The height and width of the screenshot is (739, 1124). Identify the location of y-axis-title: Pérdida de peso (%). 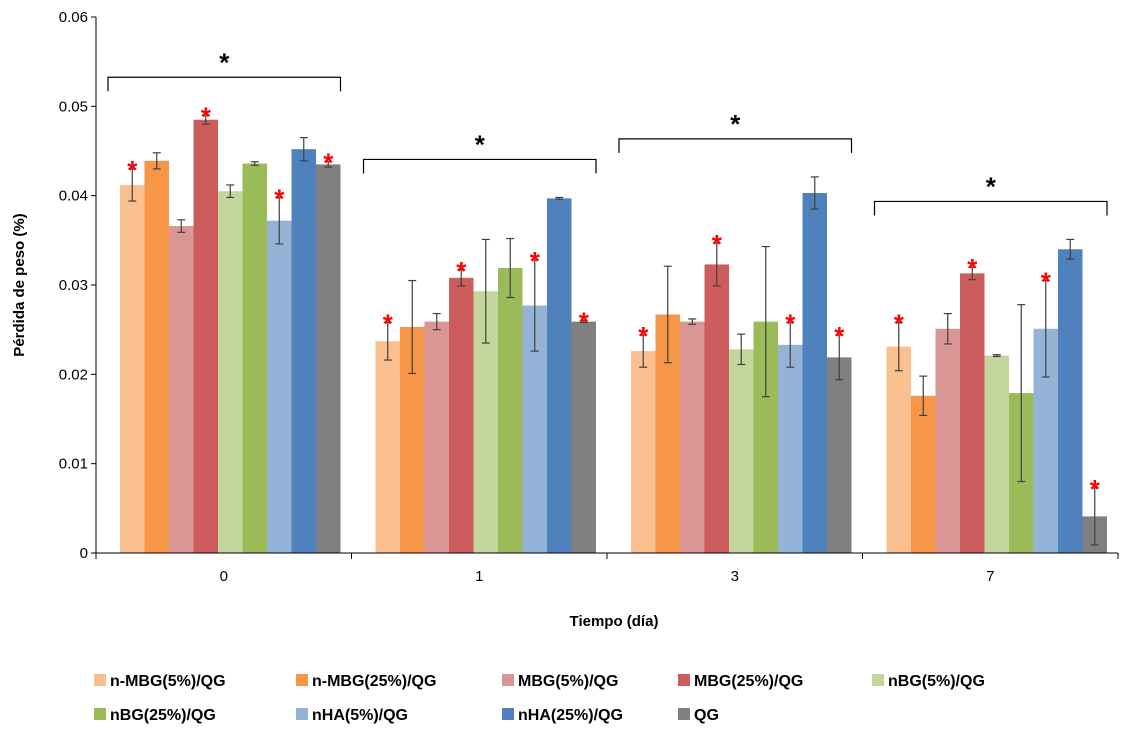
(19, 284).